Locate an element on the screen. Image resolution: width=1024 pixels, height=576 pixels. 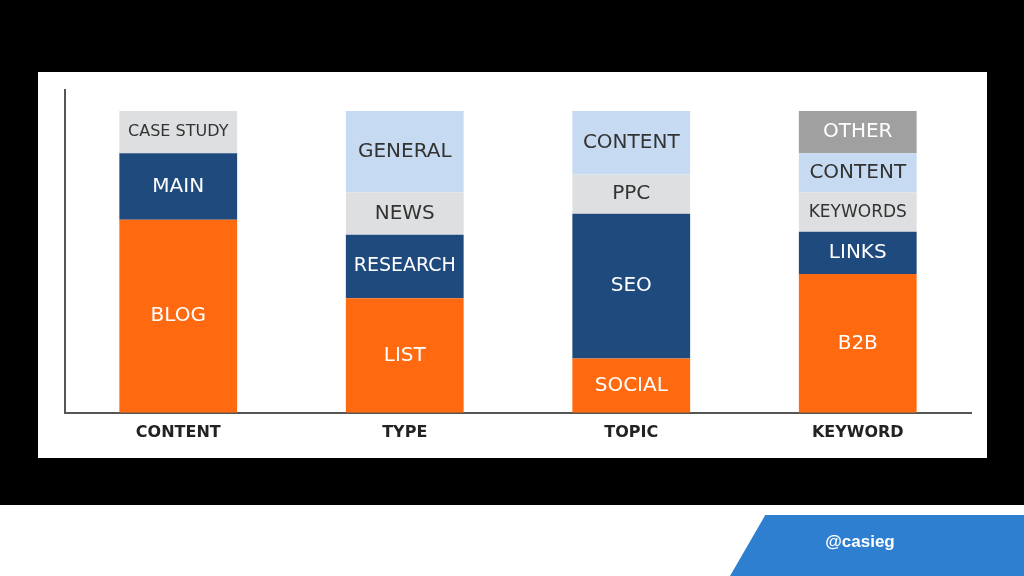
x-tick-label: TYPE is located at coordinates (405, 431).